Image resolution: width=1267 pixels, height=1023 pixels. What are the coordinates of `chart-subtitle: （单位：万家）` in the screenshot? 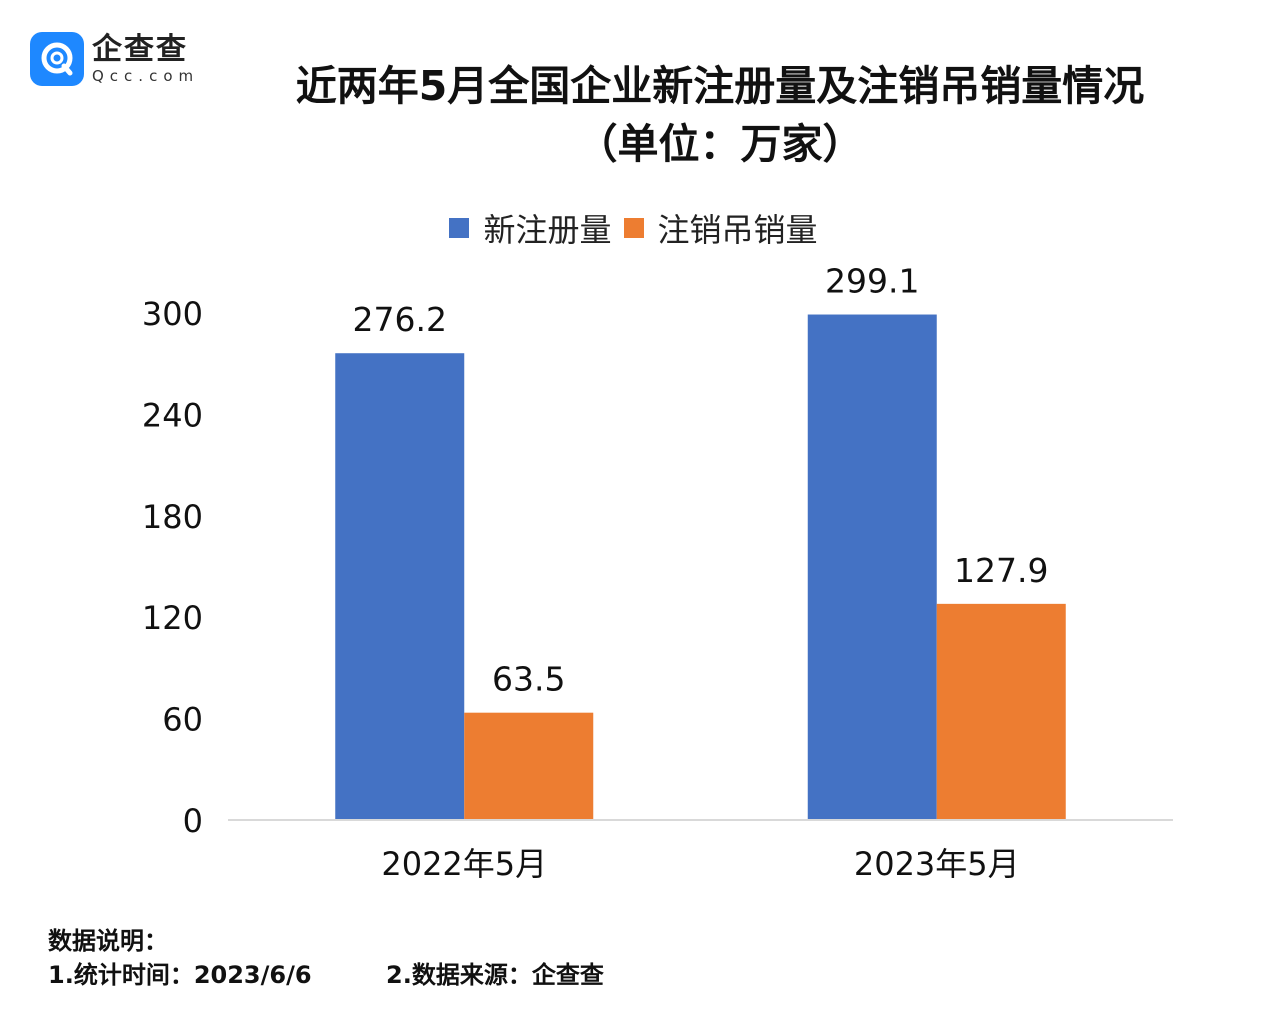 It's located at (720, 144).